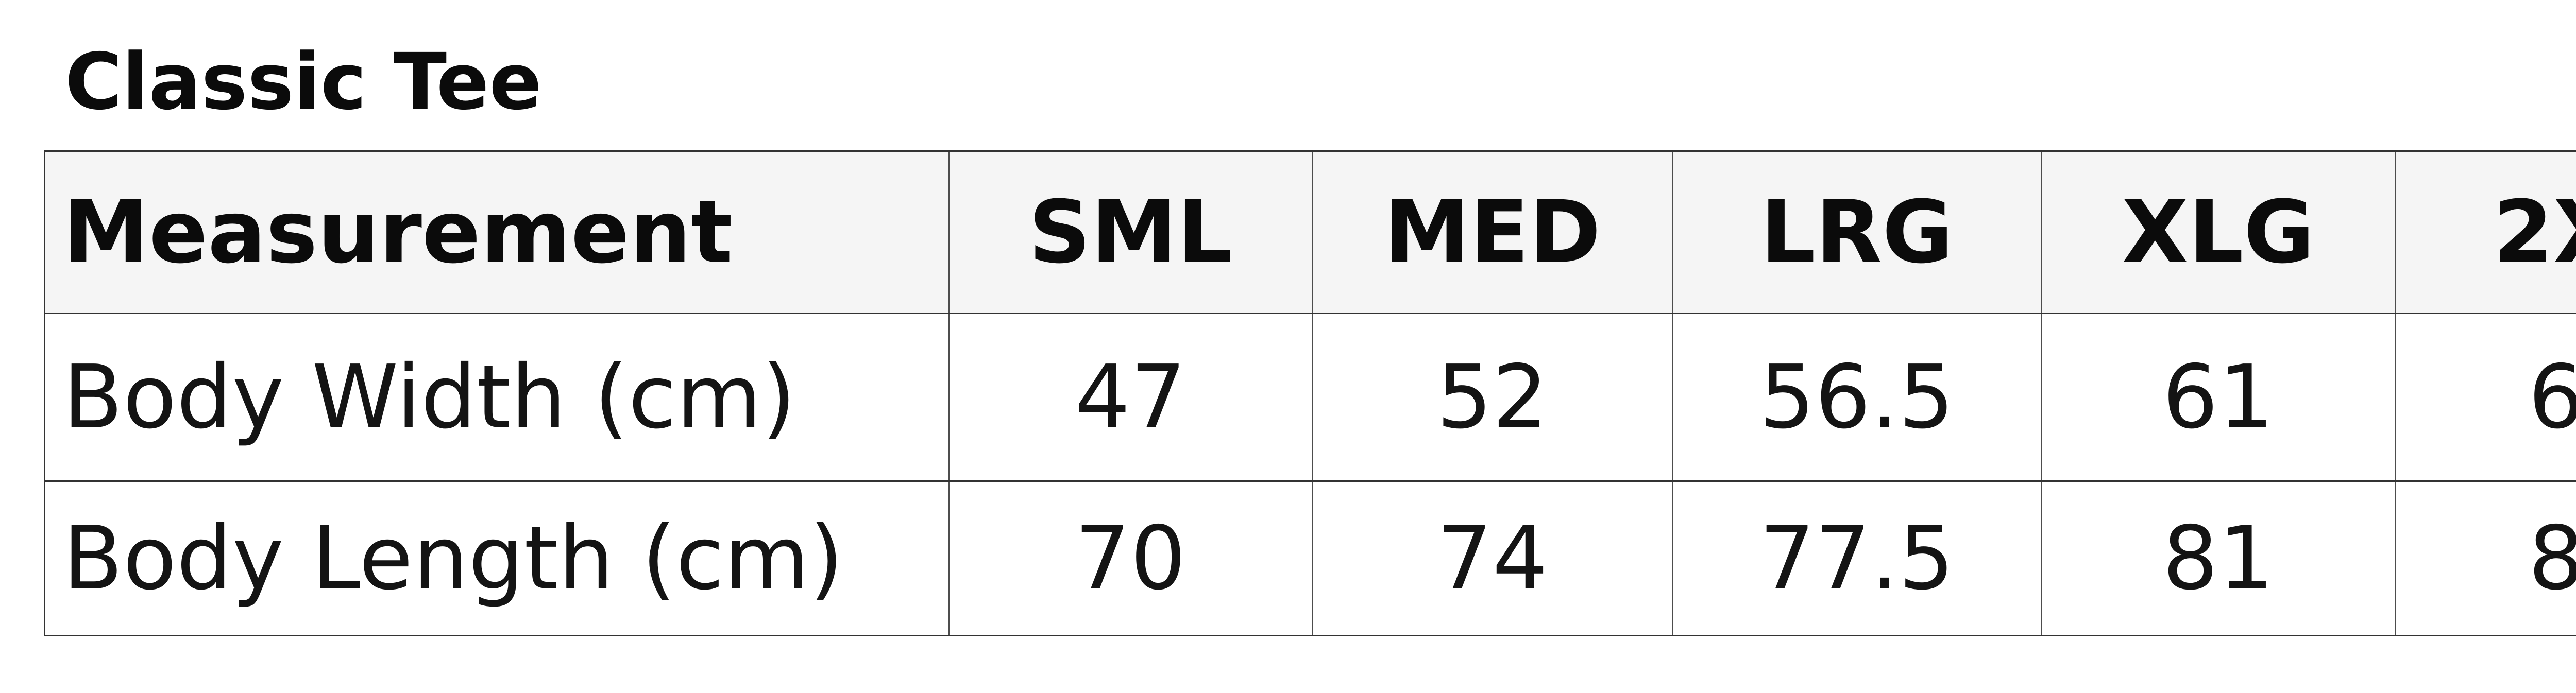 The image size is (2576, 693). Describe the element at coordinates (2218, 558) in the screenshot. I see `cell-body-length-xlg: 81` at that location.